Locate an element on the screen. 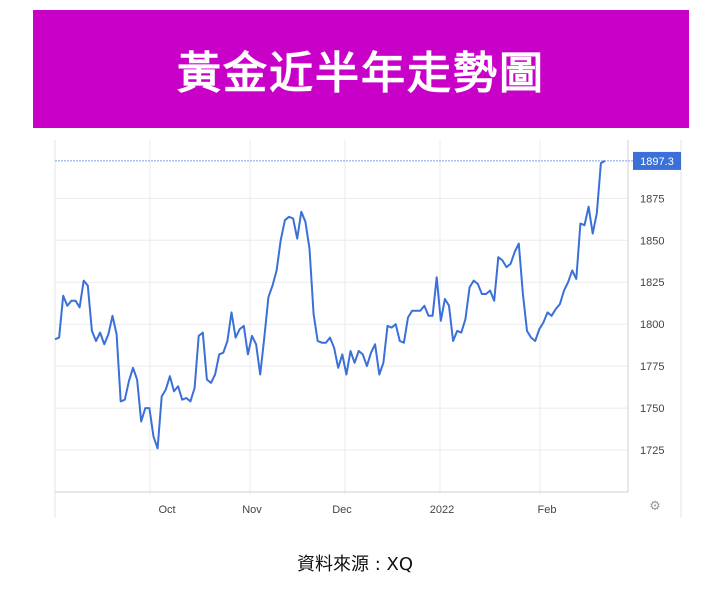  last-value-label: 1897.3 is located at coordinates (657, 162).